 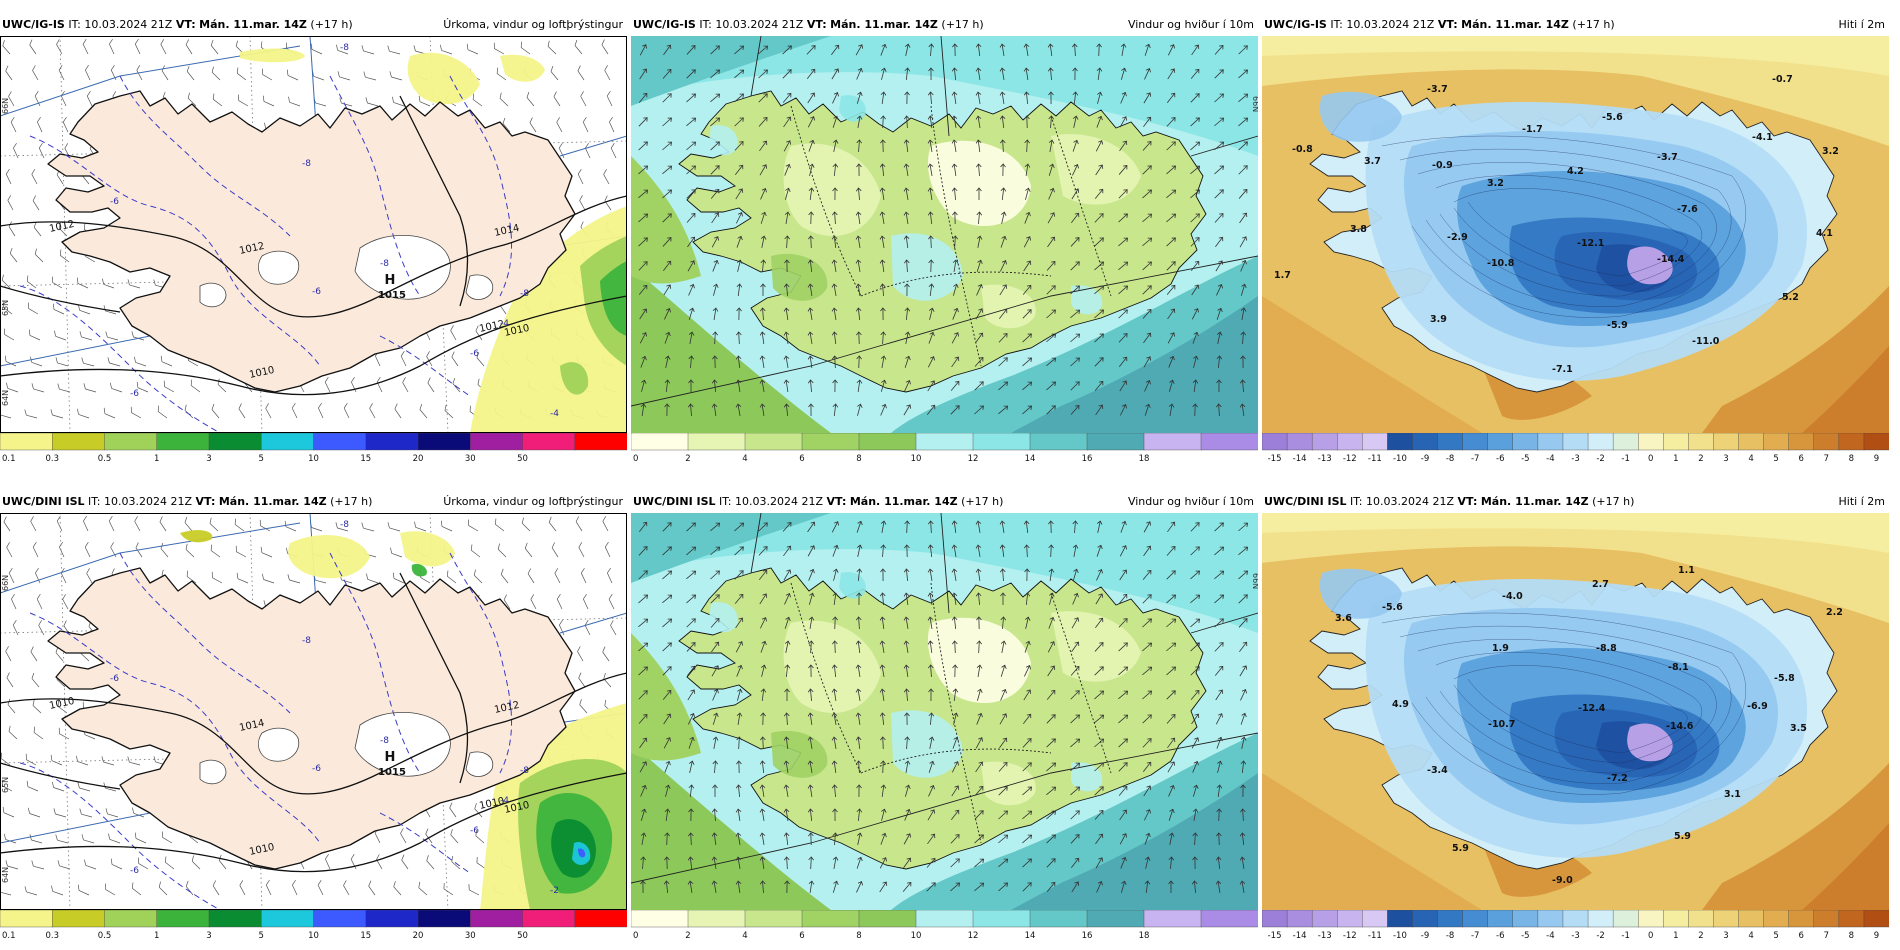 What do you see at coordinates (1650, 459) in the screenshot?
I see `colorbar-tick-label: 0` at bounding box center [1650, 459].